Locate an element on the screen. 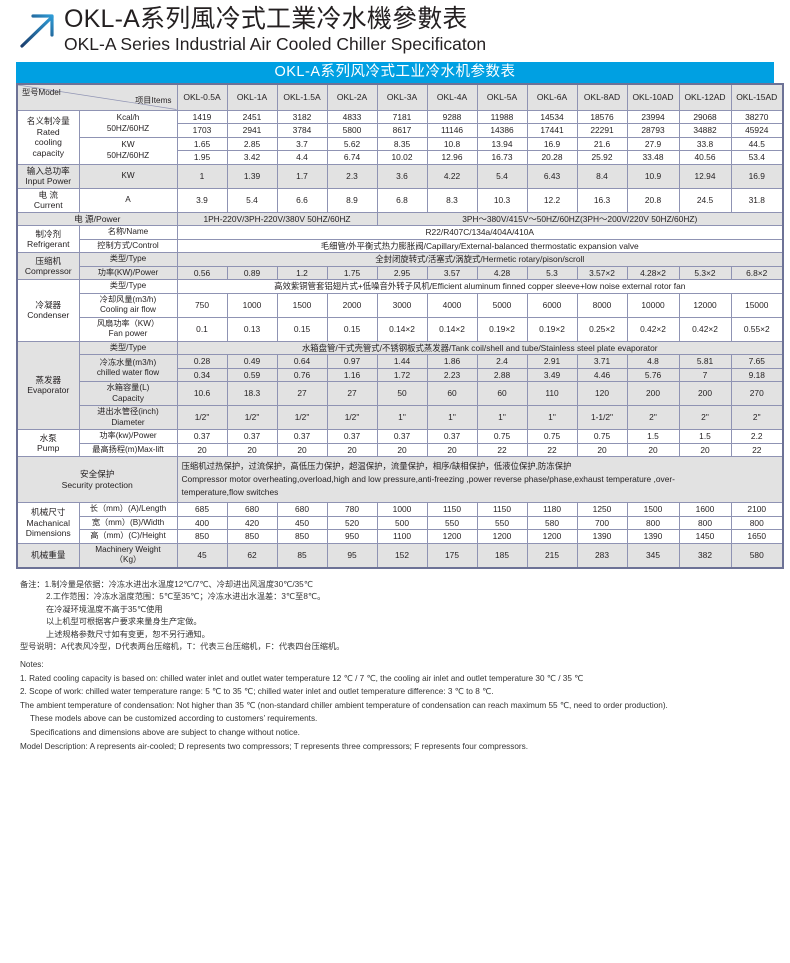 This screenshot has height=963, width=790. row-item-label: Kcal/h 50HZ/60HZ is located at coordinates (128, 123).